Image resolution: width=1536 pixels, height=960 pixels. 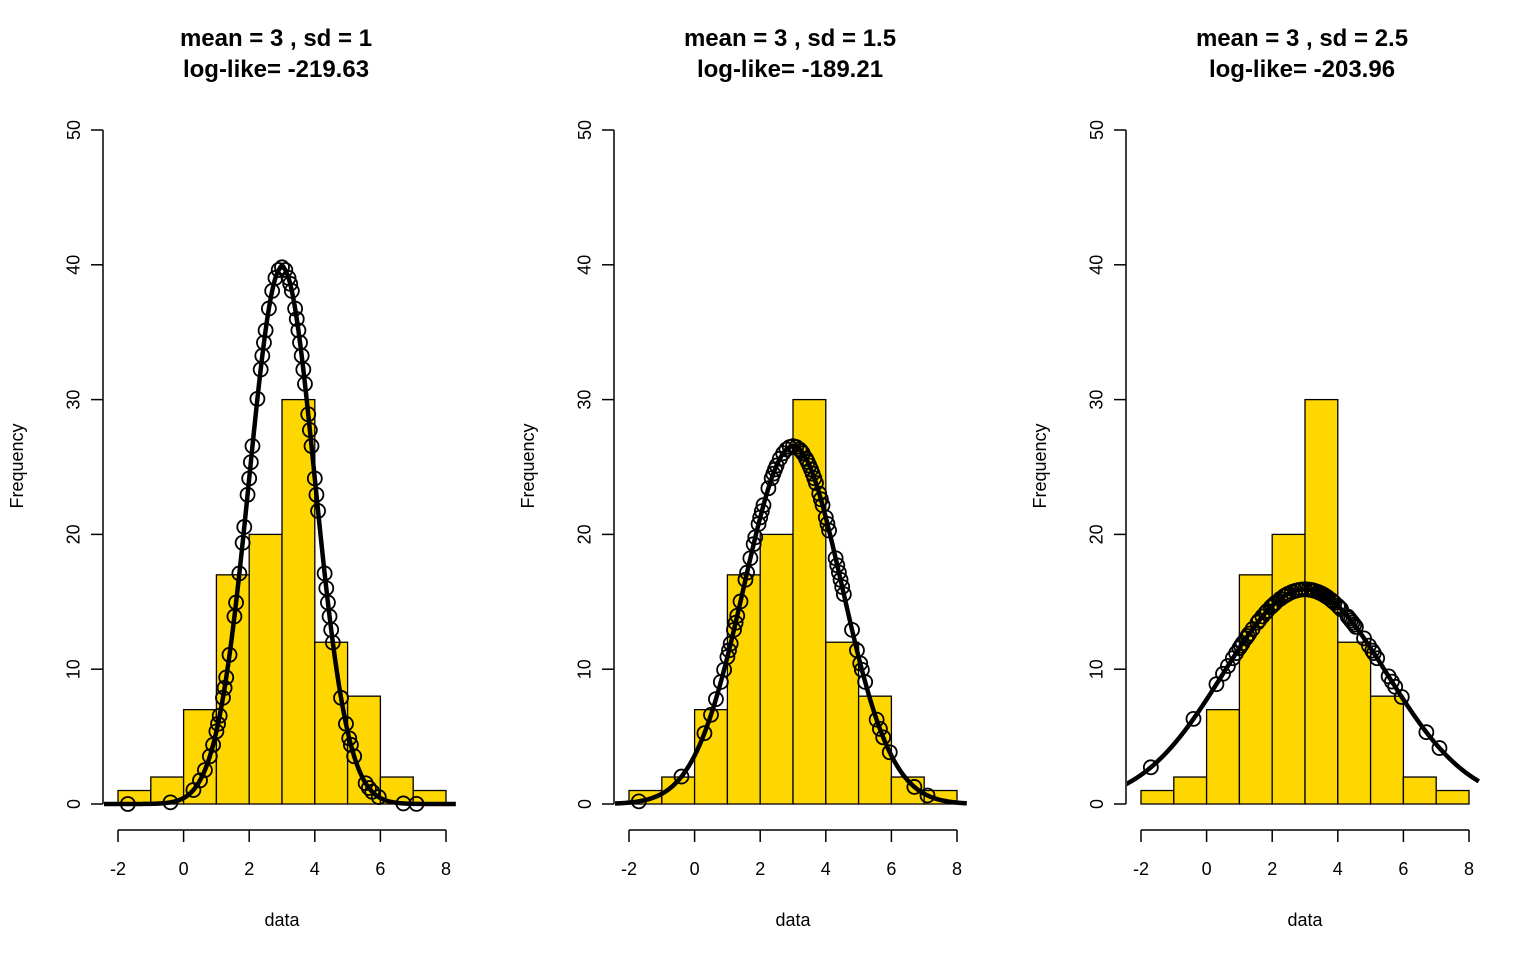 I want to click on panel-title-line2: log-like= -203.96, so click(x=1302, y=69).